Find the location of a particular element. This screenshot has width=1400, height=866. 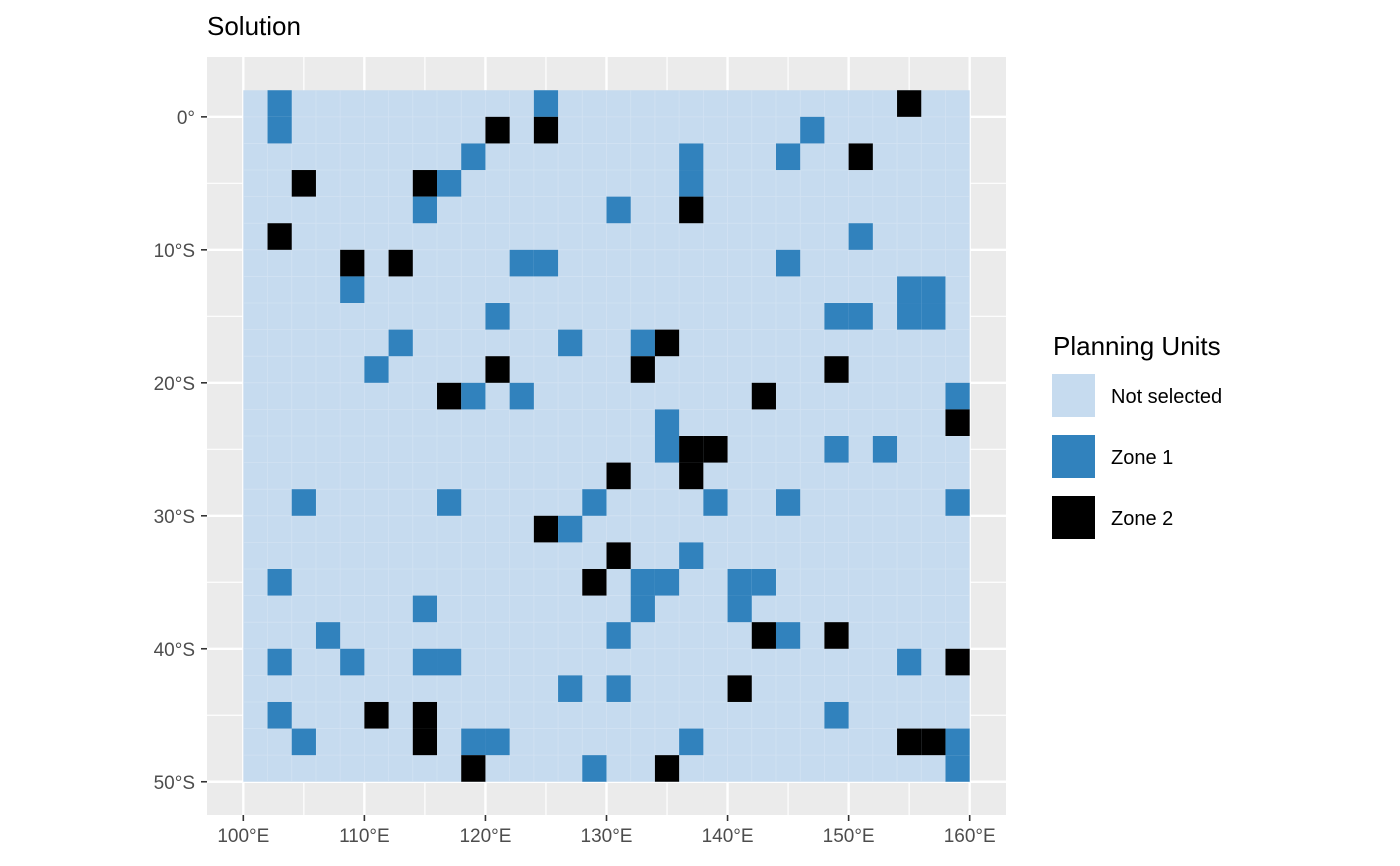

legend-key-none is located at coordinates (1073, 395).